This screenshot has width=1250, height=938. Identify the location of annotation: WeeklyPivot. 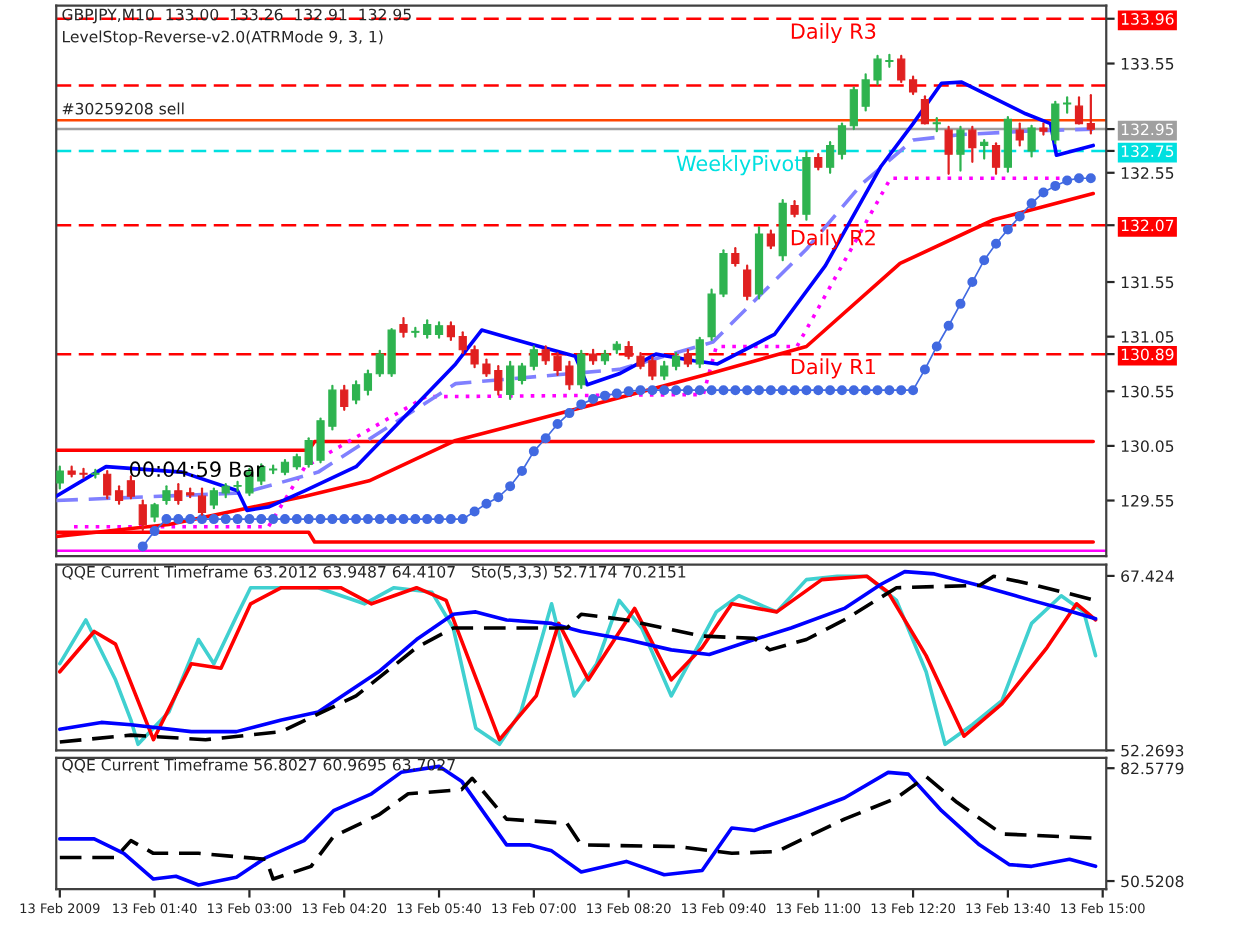
(739, 165).